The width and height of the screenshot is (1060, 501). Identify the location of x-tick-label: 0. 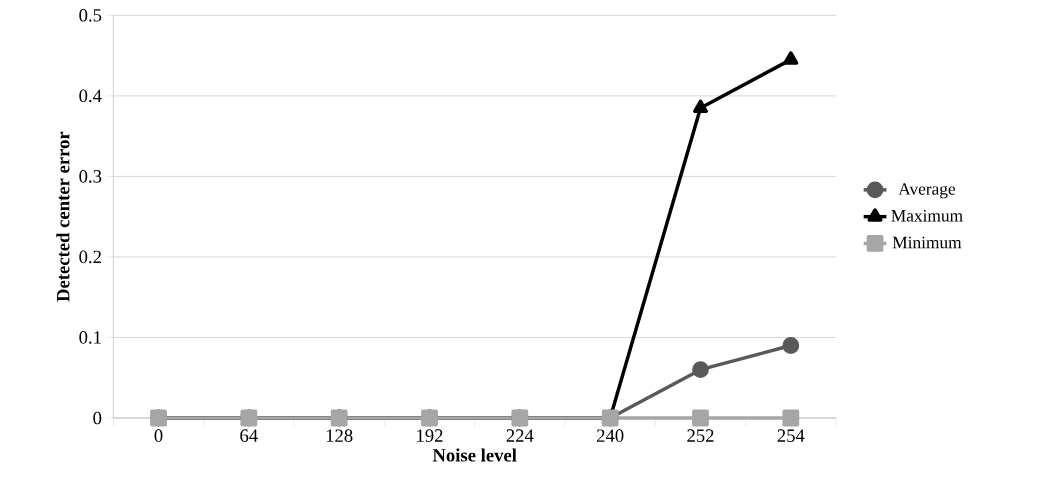
(158, 435).